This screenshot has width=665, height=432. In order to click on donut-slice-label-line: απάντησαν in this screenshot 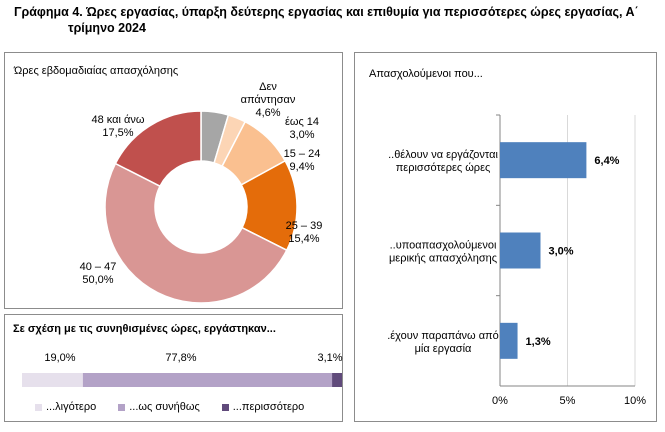, I will do `click(268, 100)`.